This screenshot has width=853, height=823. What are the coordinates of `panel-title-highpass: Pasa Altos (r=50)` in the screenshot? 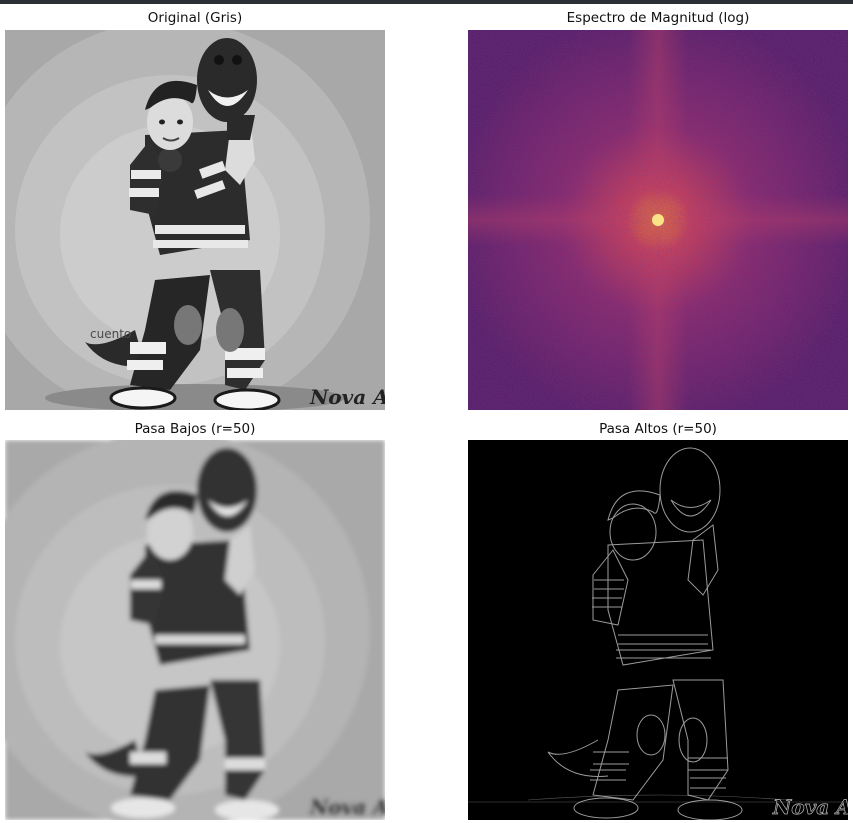 It's located at (658, 429).